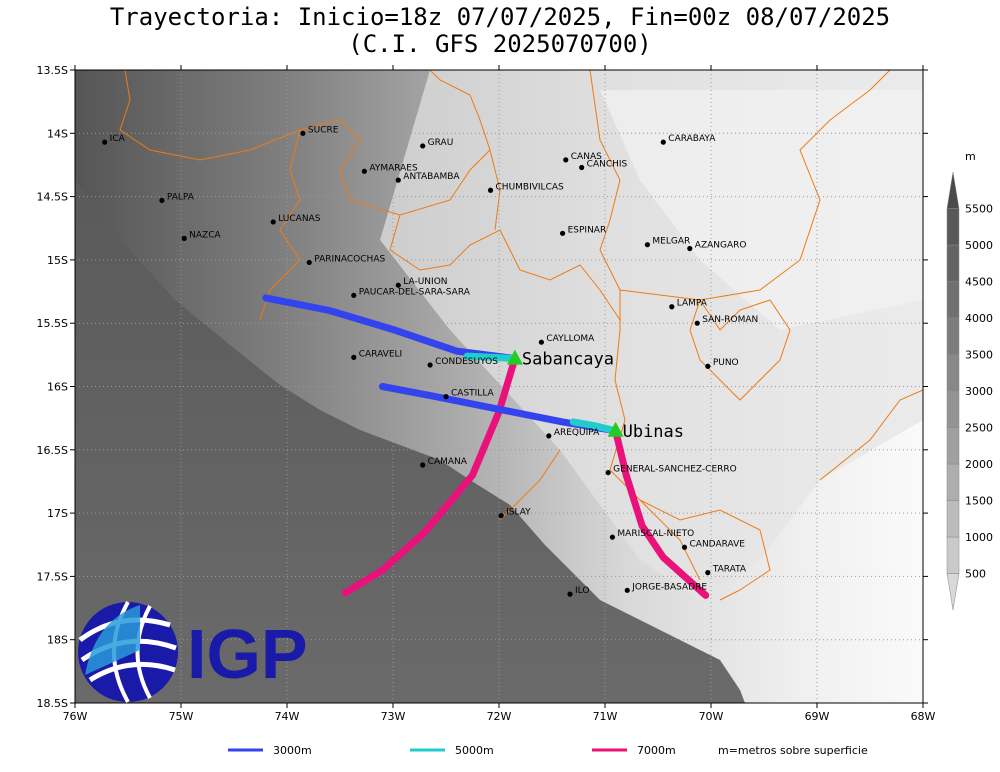  I want to click on place-label: JORGE-BASADRE, so click(669, 587).